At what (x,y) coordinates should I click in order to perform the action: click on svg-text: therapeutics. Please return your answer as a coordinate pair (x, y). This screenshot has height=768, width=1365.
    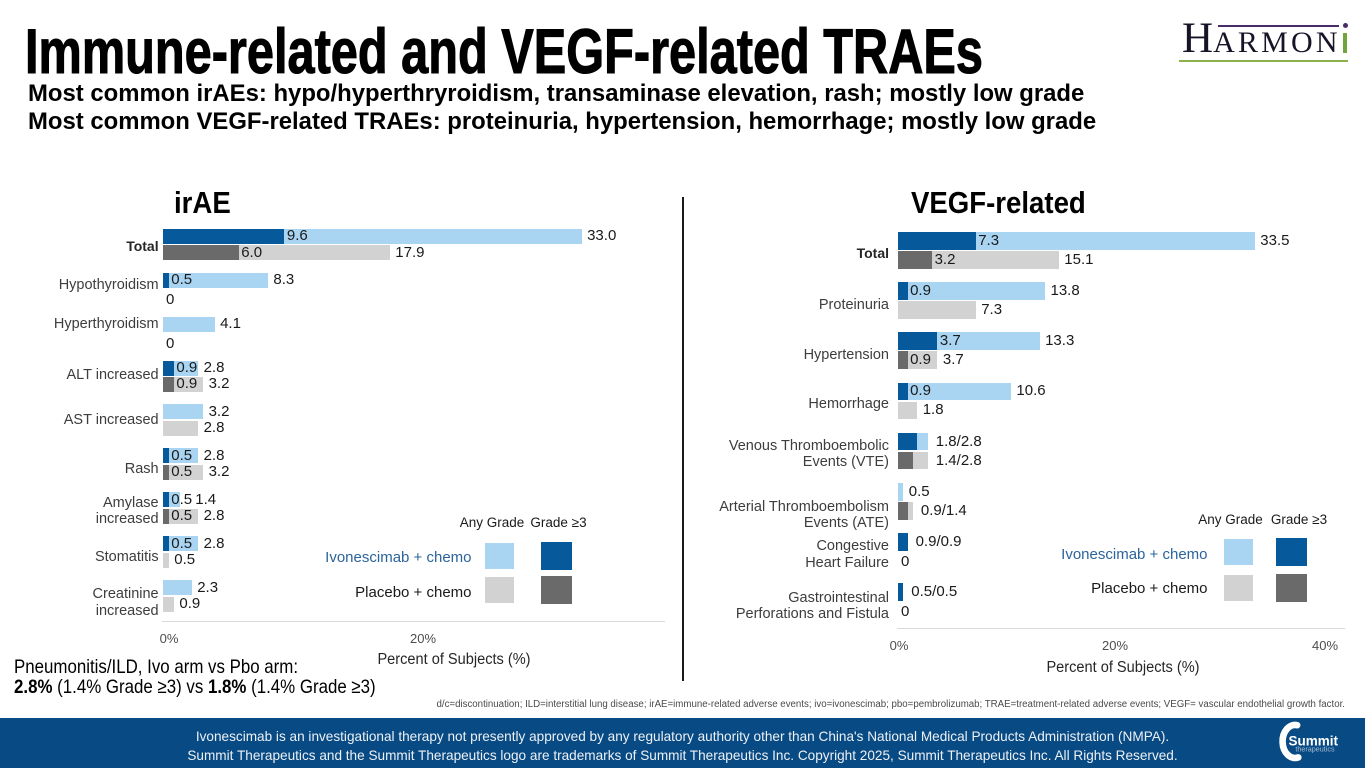
    Looking at the image, I should click on (1315, 749).